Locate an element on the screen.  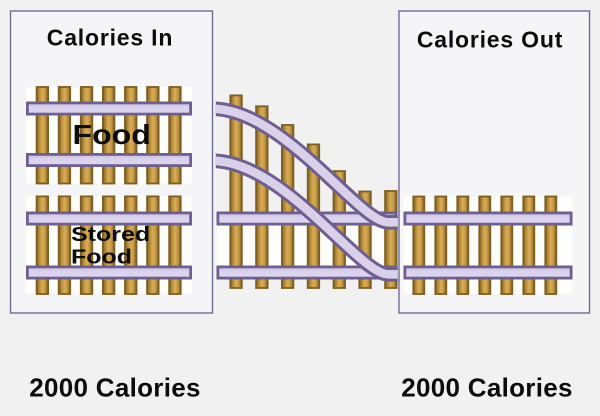
svg-text: Calories In is located at coordinates (110, 38).